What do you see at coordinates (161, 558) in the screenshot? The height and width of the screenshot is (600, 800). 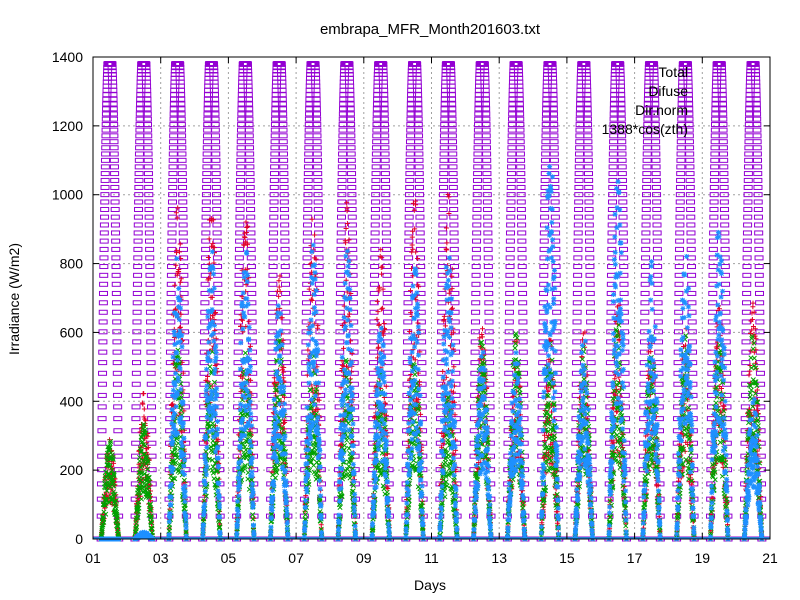 I see `x-tick-label: 03` at bounding box center [161, 558].